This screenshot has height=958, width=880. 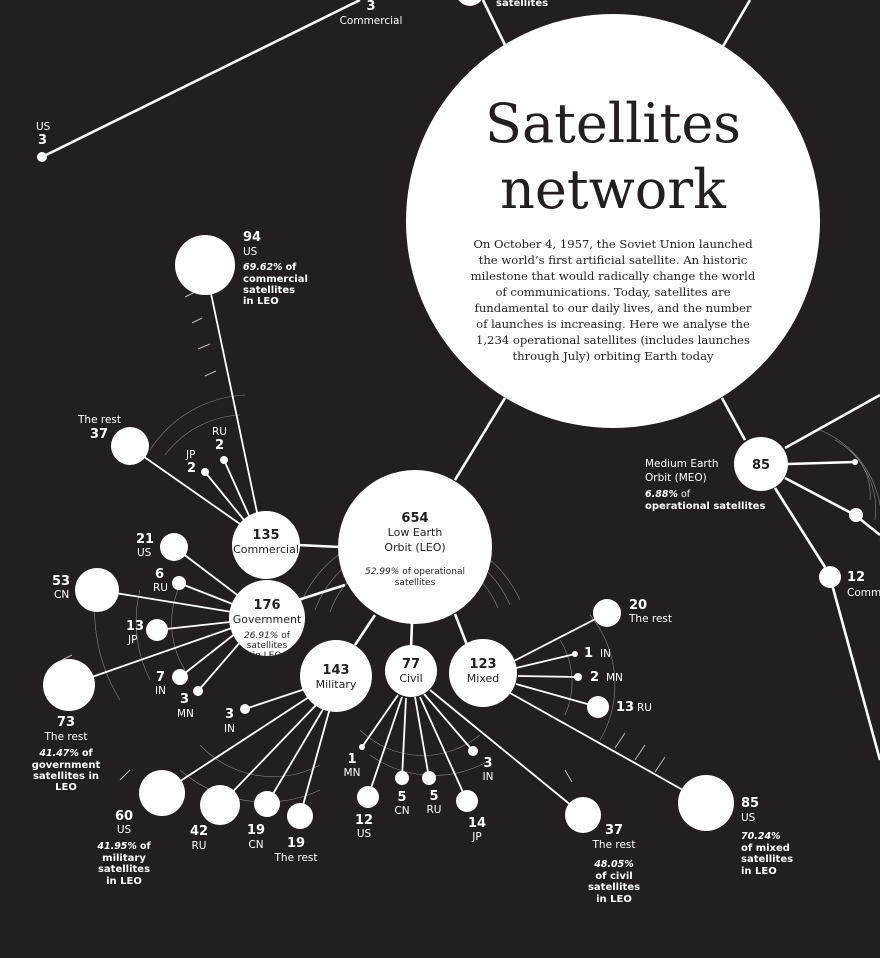 I want to click on military-rest-node, so click(x=300, y=816).